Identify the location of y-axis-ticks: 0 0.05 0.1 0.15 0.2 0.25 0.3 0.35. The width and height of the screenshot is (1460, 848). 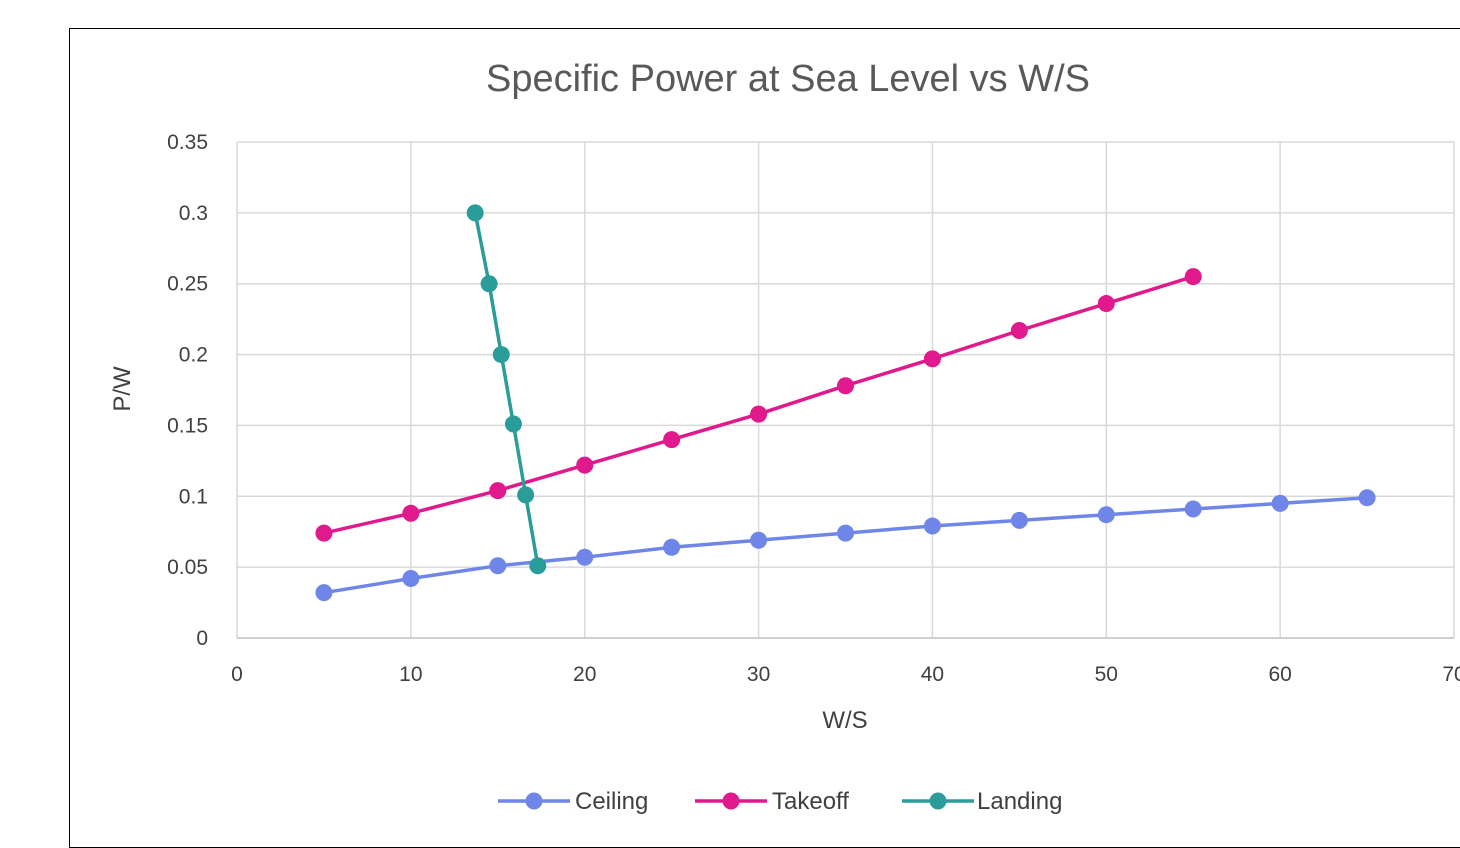
(187, 390).